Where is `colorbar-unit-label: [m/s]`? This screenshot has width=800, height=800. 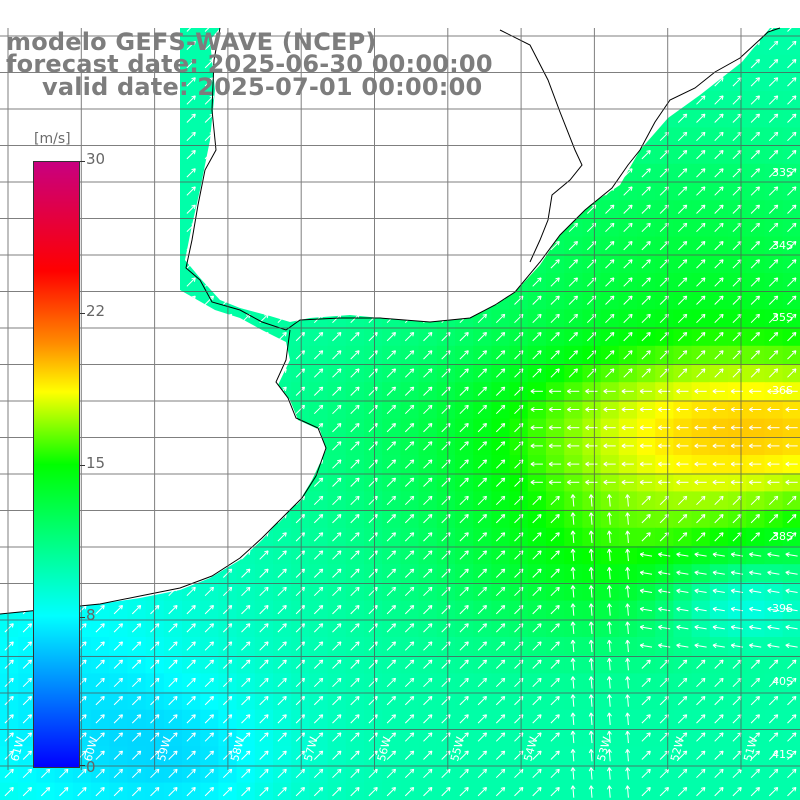
colorbar-unit-label: [m/s] is located at coordinates (52, 139).